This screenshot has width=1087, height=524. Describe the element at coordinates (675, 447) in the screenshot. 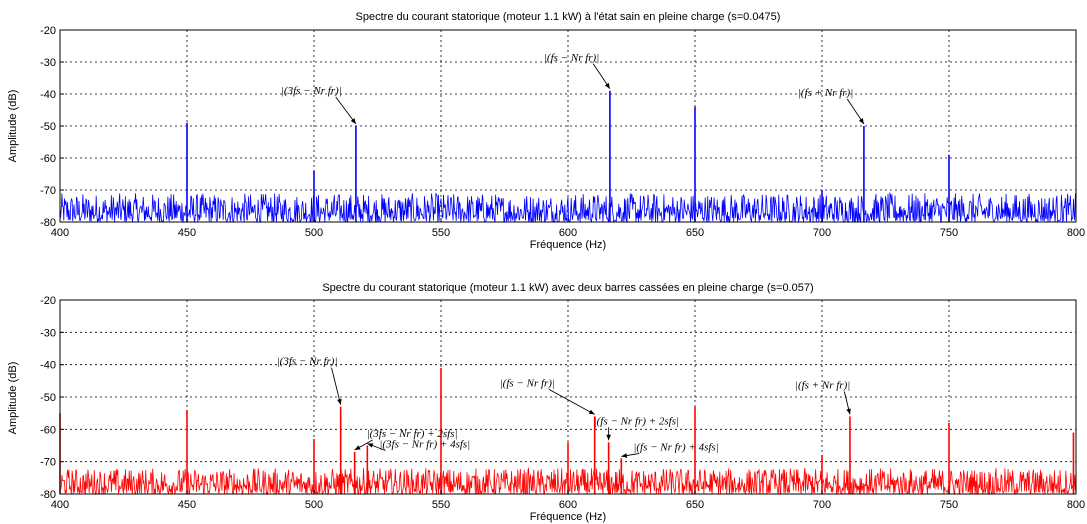

I see `peak-annotation: |(fs − Nr fr) + 4sfs|` at that location.